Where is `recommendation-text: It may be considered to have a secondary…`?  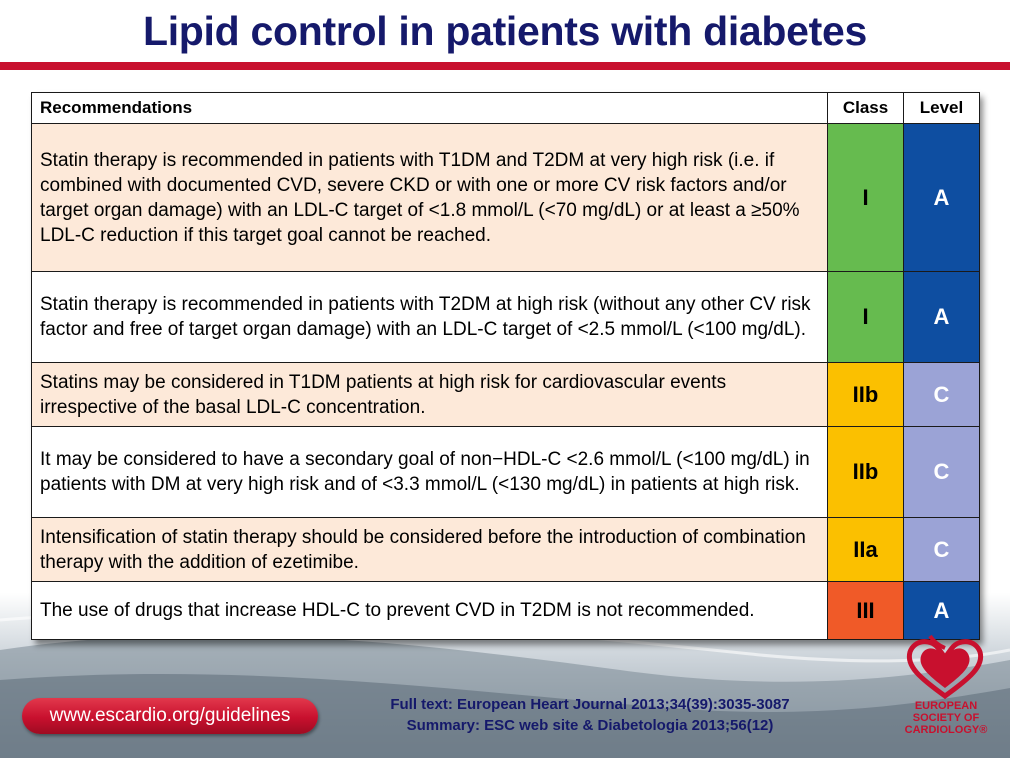
recommendation-text: It may be considered to have a secondary… is located at coordinates (429, 472).